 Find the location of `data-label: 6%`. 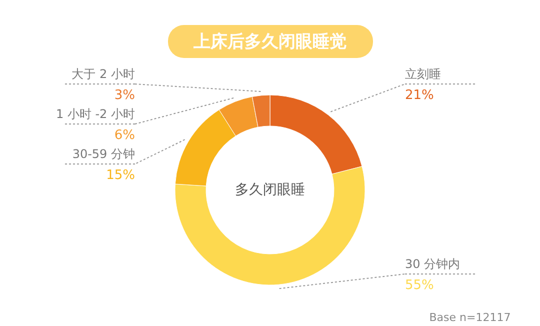

data-label: 6% is located at coordinates (124, 135).